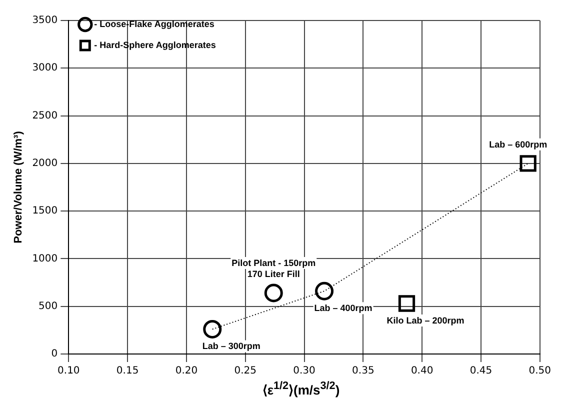 The width and height of the screenshot is (562, 418). What do you see at coordinates (45, 164) in the screenshot?
I see `y-tick-label: 2000` at bounding box center [45, 164].